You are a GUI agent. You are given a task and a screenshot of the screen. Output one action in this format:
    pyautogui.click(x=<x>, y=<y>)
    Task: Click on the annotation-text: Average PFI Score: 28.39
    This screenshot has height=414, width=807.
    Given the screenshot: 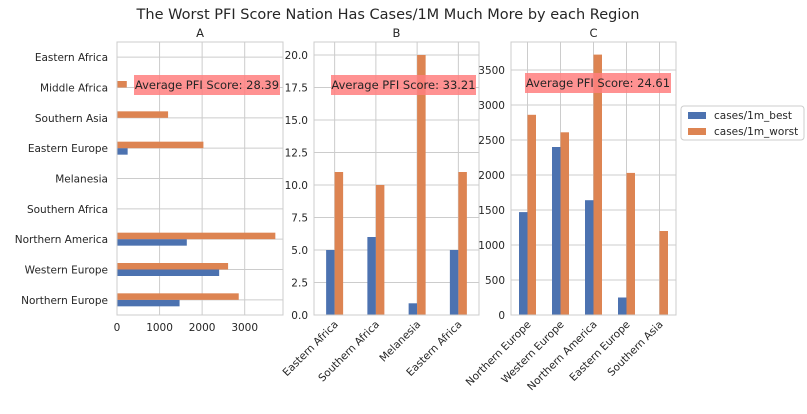 What is the action you would take?
    pyautogui.click(x=207, y=85)
    